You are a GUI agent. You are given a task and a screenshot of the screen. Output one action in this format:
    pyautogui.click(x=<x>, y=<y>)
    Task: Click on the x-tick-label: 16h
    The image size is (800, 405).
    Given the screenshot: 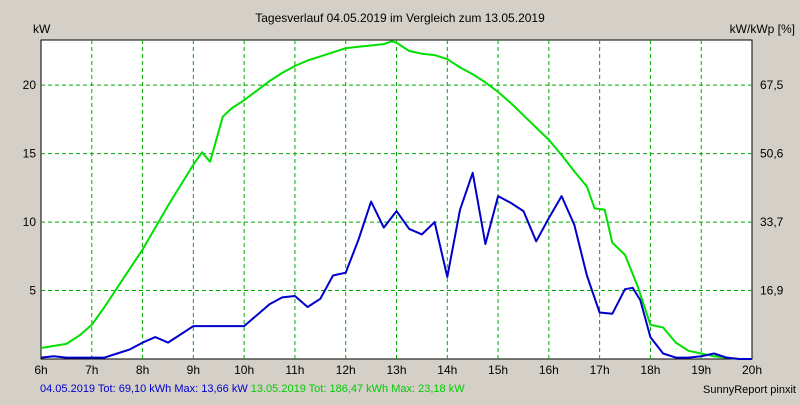 What is the action you would take?
    pyautogui.click(x=549, y=370)
    